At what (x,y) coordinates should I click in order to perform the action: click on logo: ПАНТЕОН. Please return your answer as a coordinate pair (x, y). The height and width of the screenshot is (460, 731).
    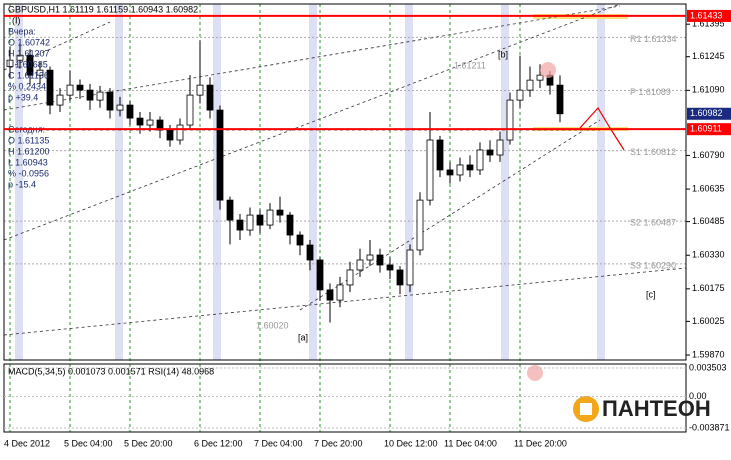
    Looking at the image, I should click on (642, 409).